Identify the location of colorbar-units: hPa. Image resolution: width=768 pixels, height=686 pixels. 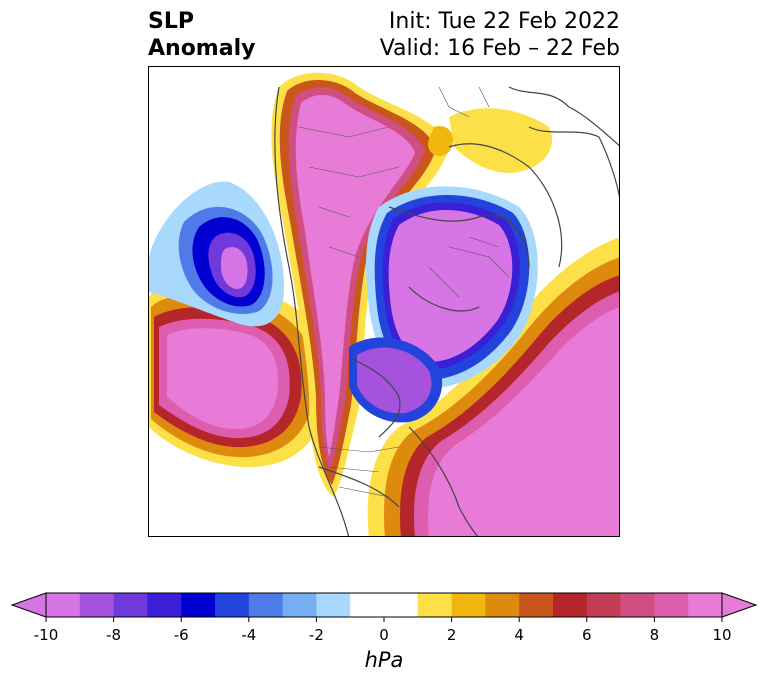
(384, 660).